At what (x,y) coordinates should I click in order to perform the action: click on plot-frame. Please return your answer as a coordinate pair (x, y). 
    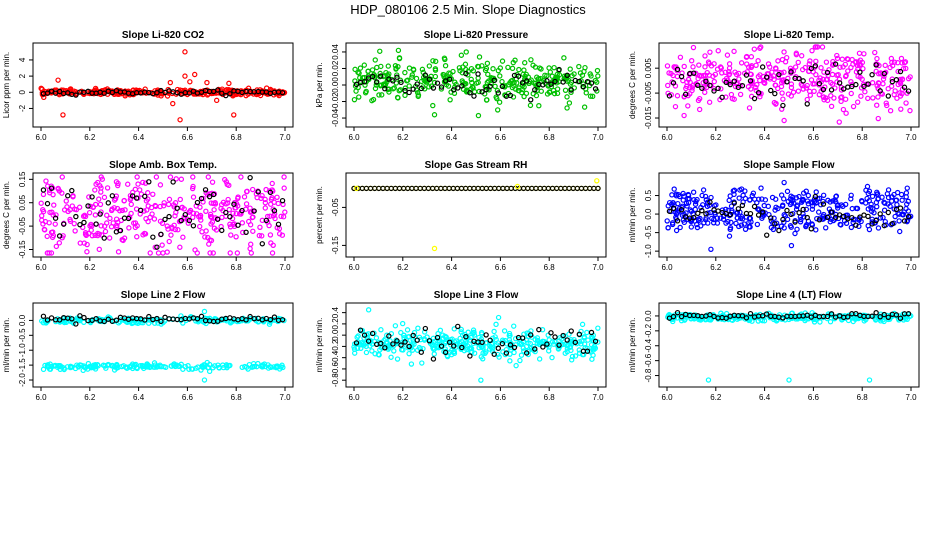
    Looking at the image, I should click on (789, 215).